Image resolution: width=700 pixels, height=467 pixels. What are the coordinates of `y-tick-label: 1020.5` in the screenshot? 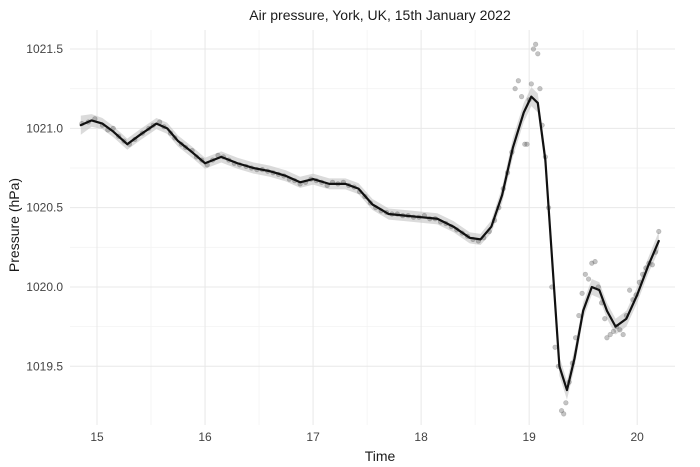 It's located at (44, 208).